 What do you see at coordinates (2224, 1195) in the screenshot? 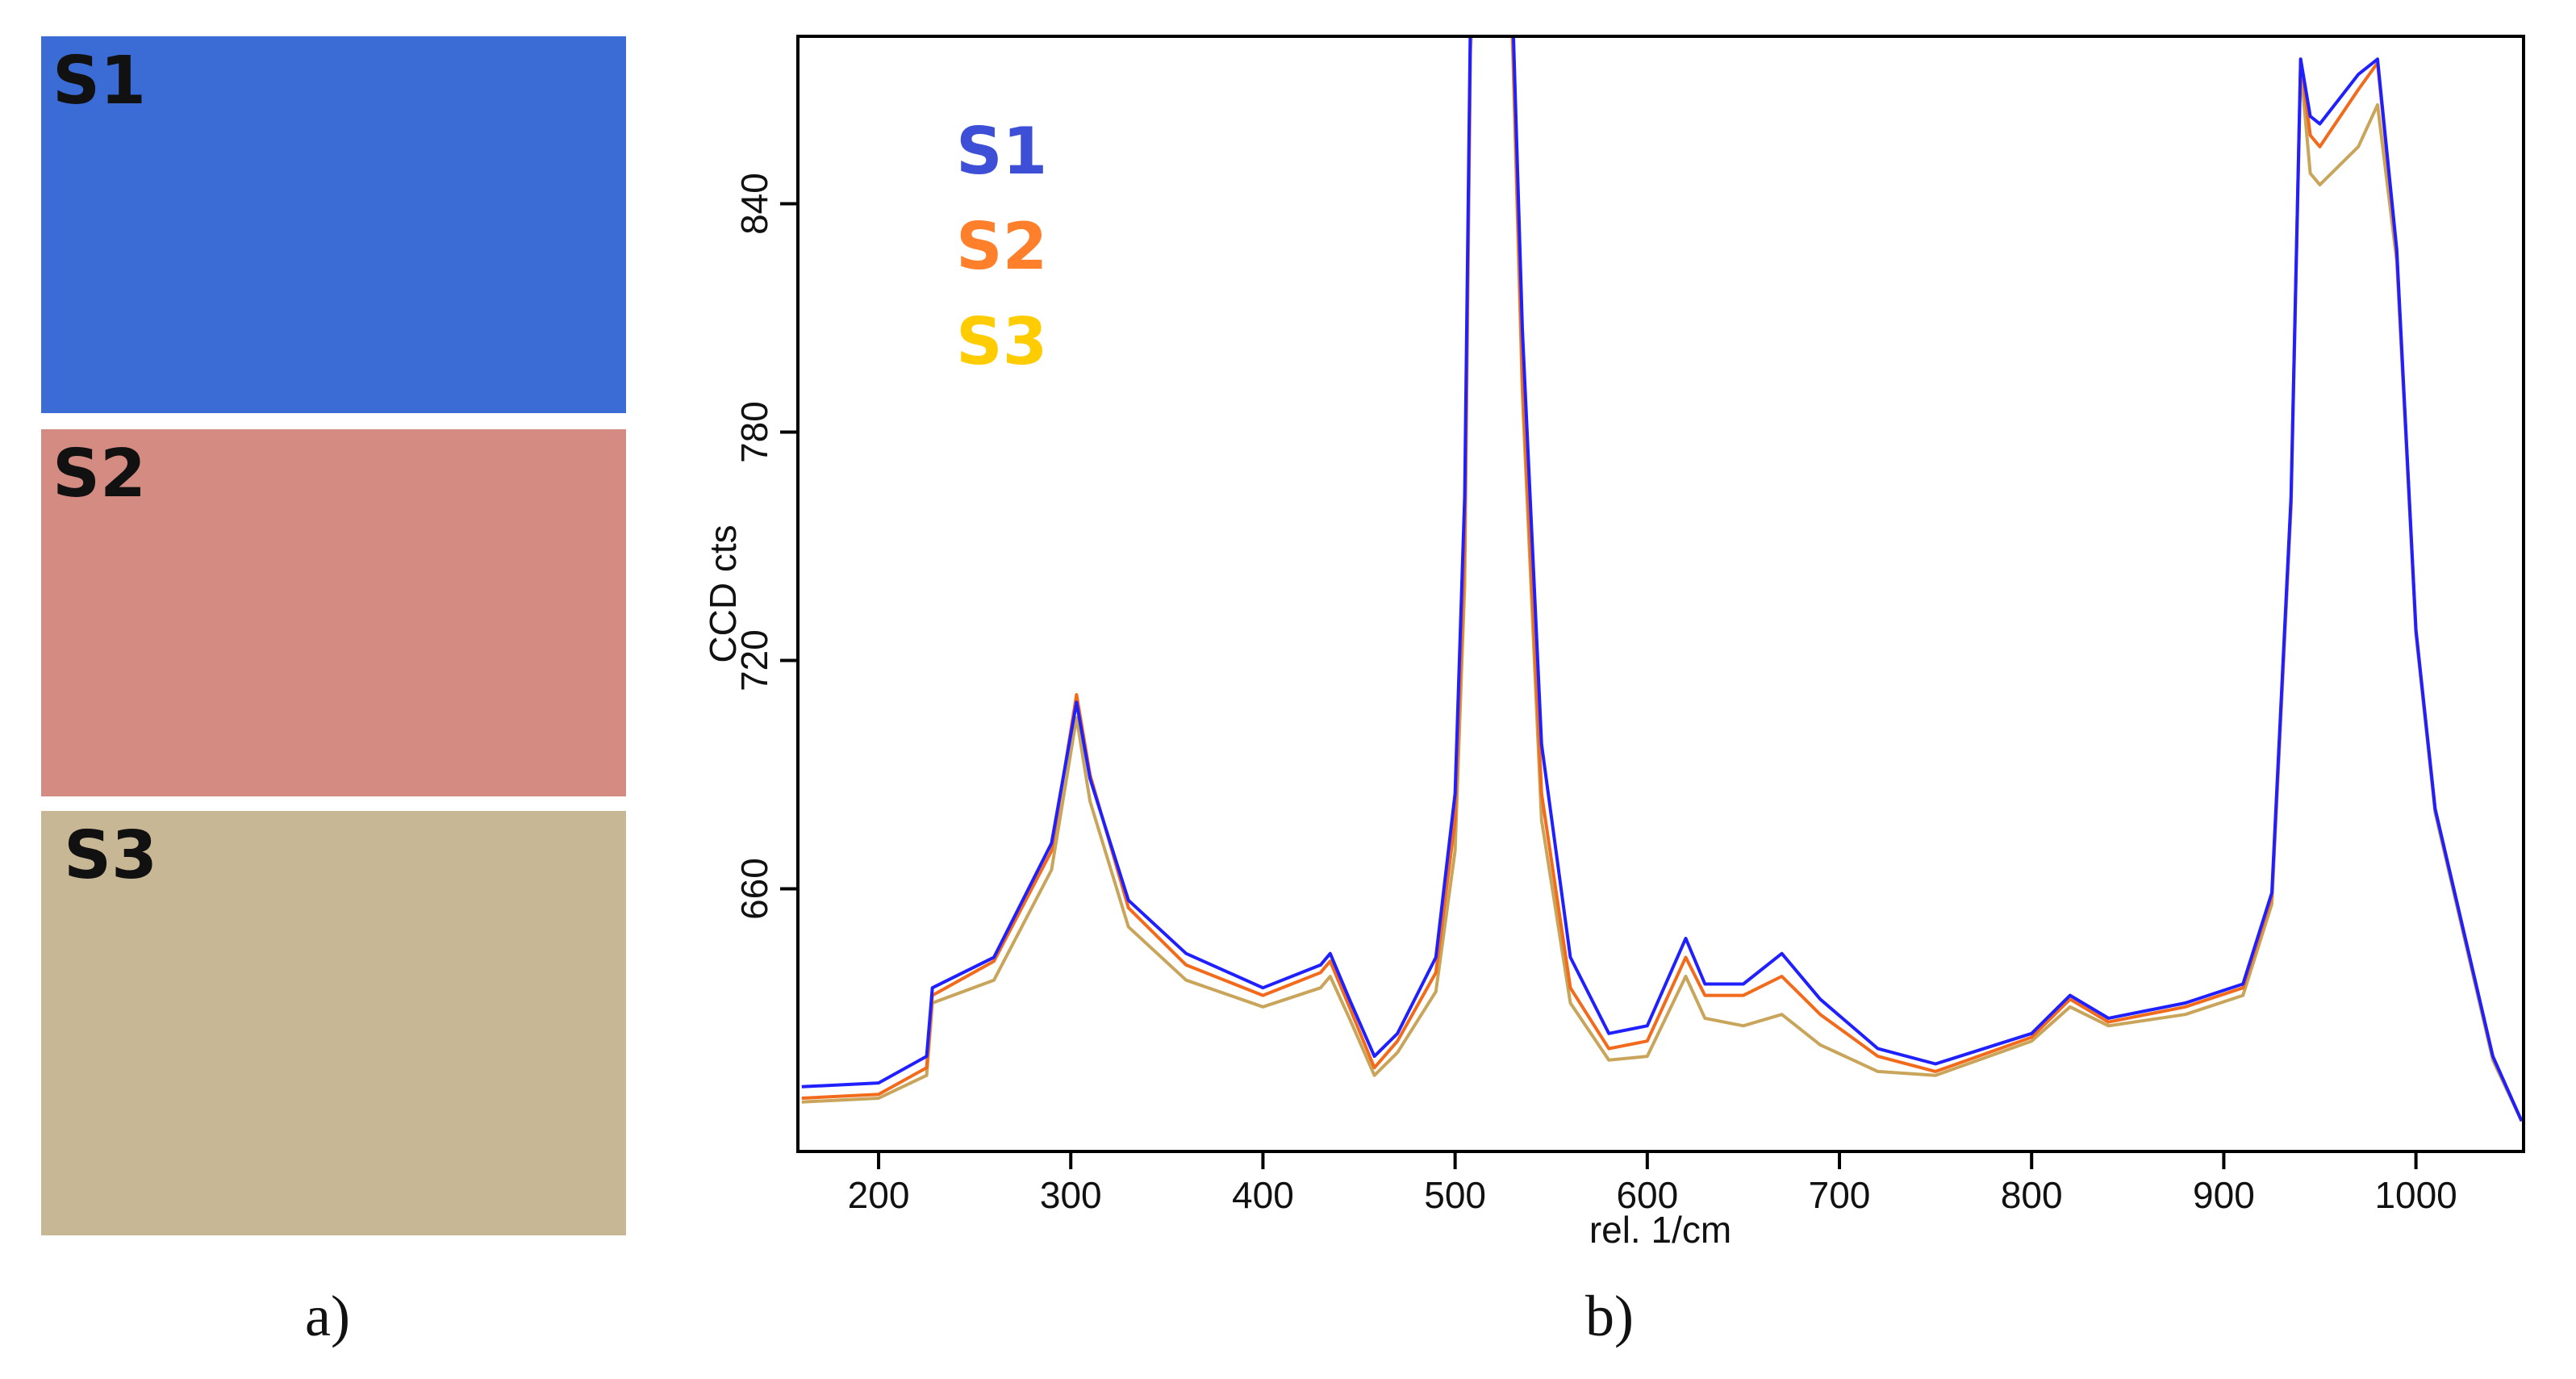
I see `x-tick-label: 900` at bounding box center [2224, 1195].